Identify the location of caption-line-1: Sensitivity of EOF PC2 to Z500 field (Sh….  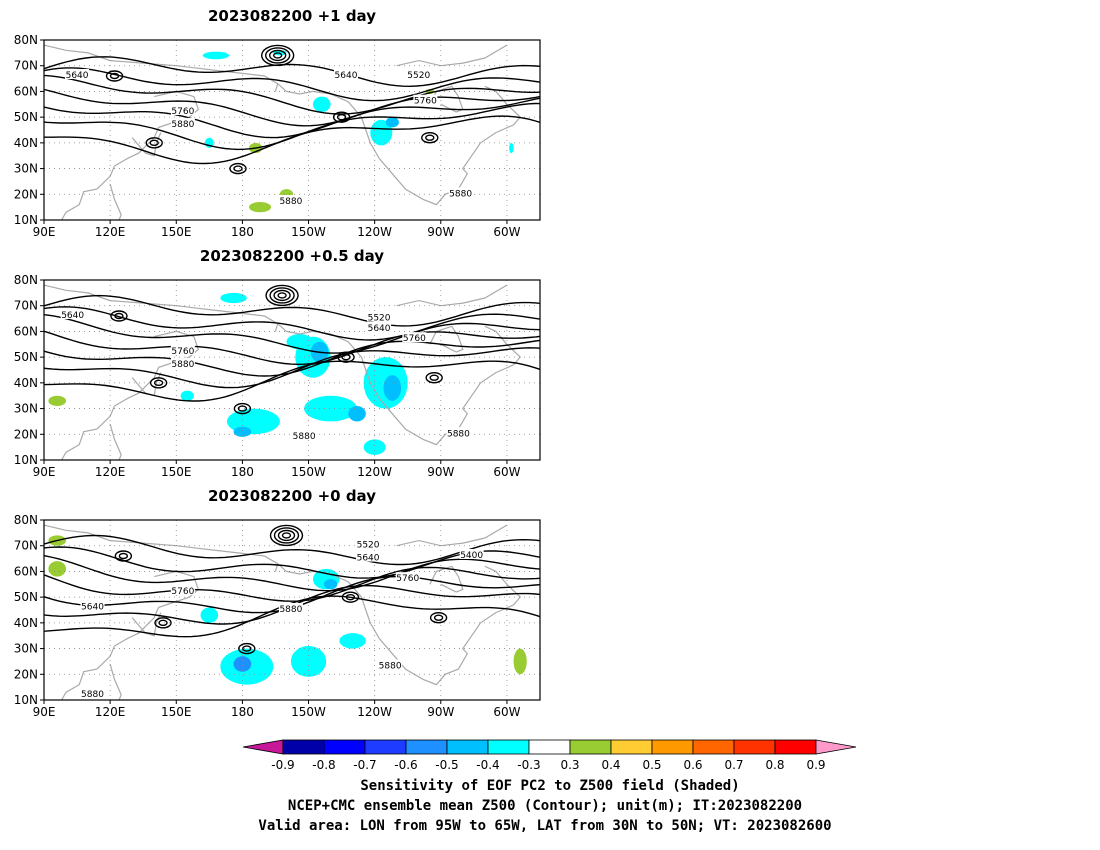
(549, 786).